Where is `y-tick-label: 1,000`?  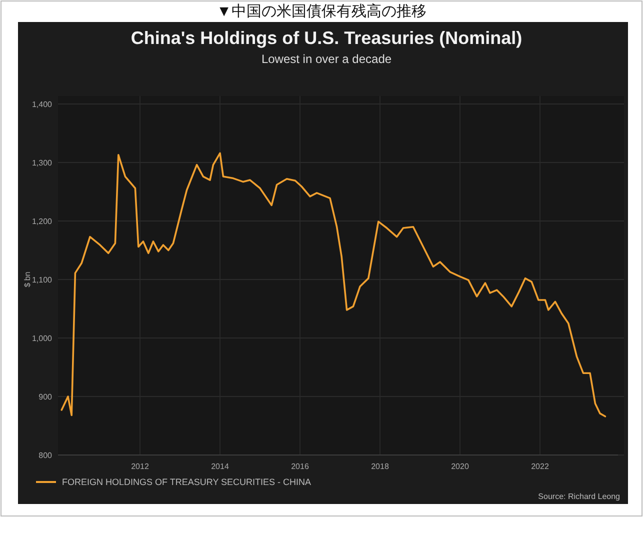
y-tick-label: 1,000 is located at coordinates (42, 338).